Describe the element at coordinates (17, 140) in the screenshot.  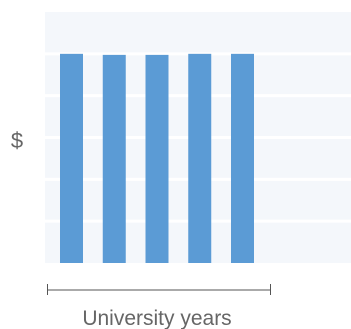
I see `y-axis-label: $` at that location.